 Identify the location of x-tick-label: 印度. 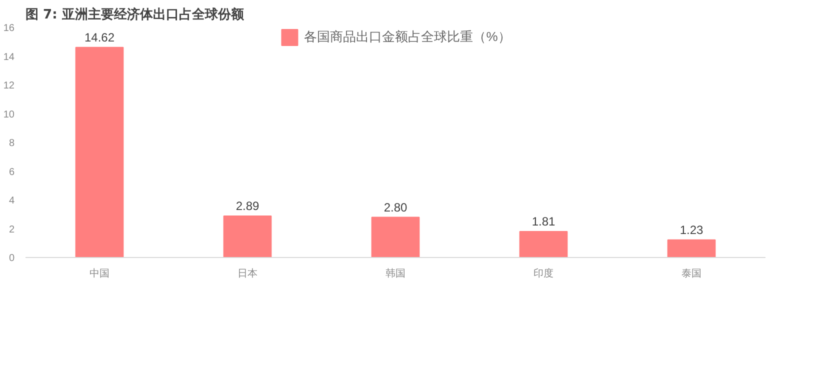
(544, 274).